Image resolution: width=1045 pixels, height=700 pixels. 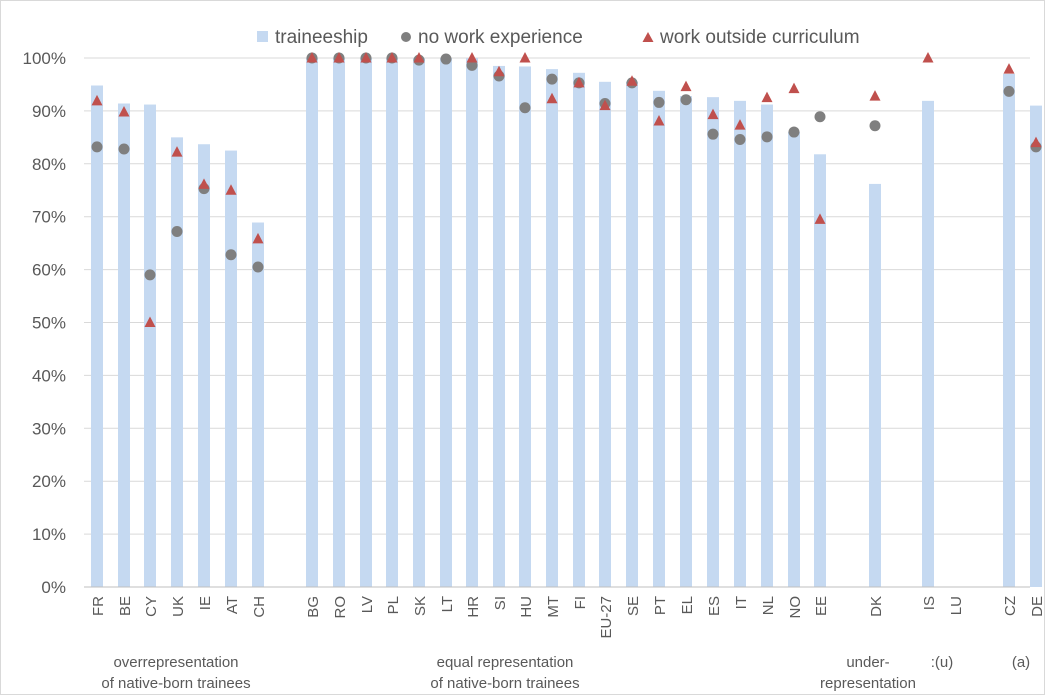 What do you see at coordinates (633, 606) in the screenshot?
I see `x-tick-label-SE: SE` at bounding box center [633, 606].